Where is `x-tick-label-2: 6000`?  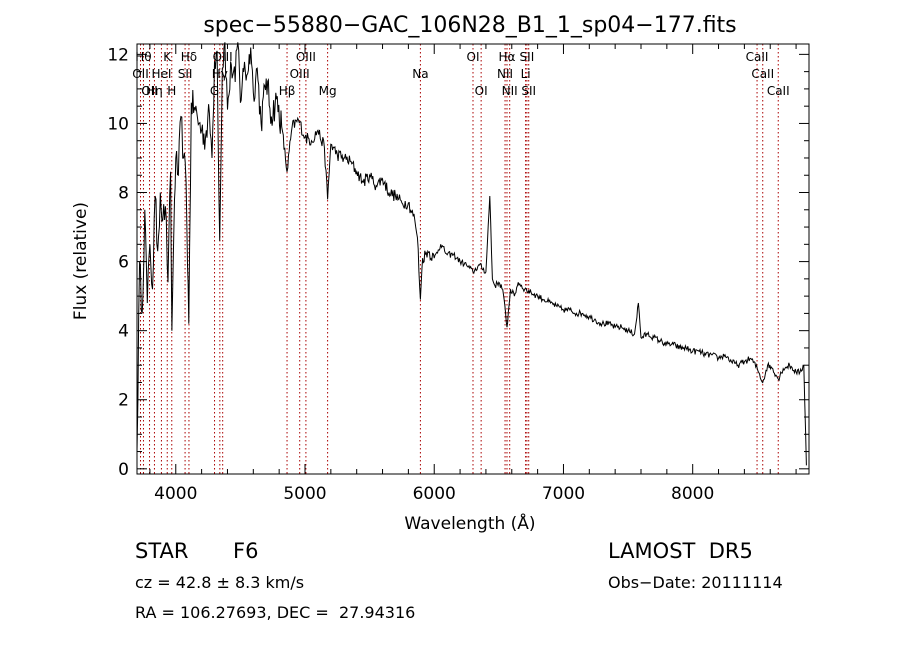
x-tick-label-2: 6000 is located at coordinates (434, 494).